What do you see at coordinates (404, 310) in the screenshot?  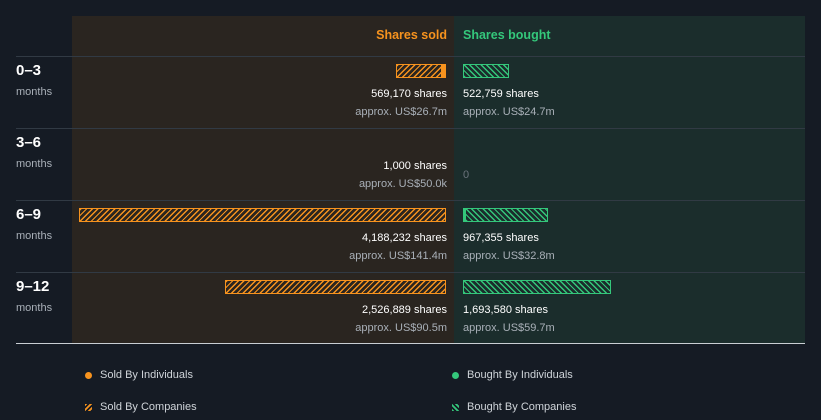 I see `sold-shares-label: 2,526,889 shares` at bounding box center [404, 310].